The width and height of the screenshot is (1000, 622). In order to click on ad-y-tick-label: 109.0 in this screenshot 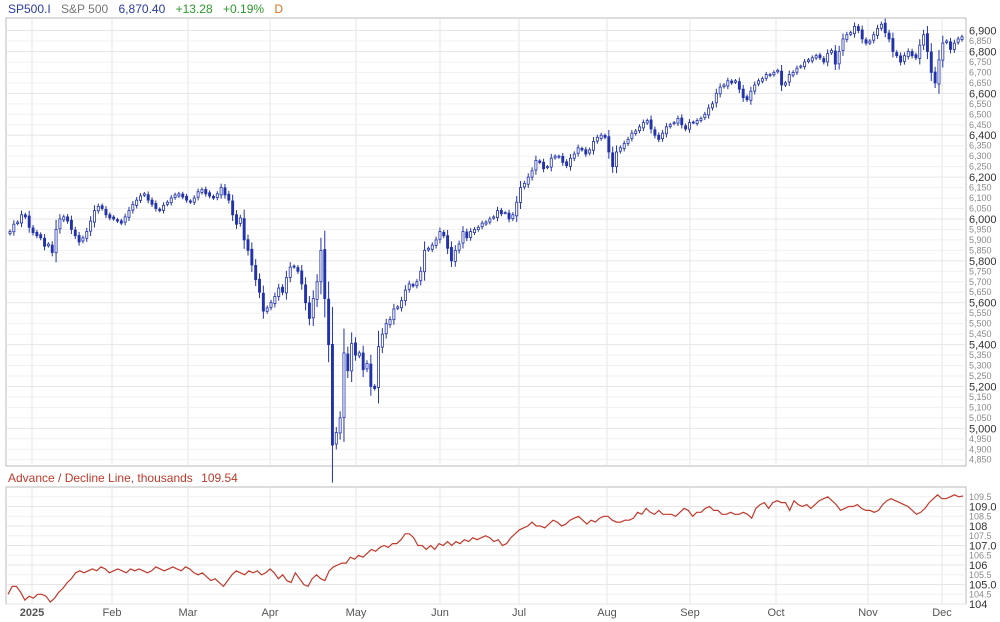, I will do `click(983, 508)`.